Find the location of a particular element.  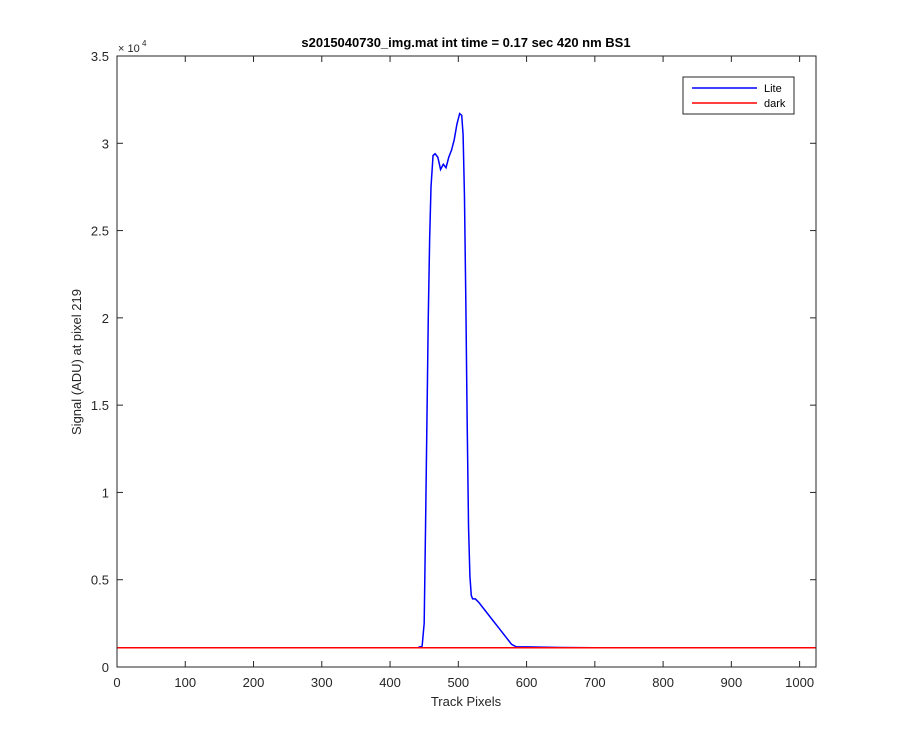

legend-label-dark: dark is located at coordinates (775, 104).